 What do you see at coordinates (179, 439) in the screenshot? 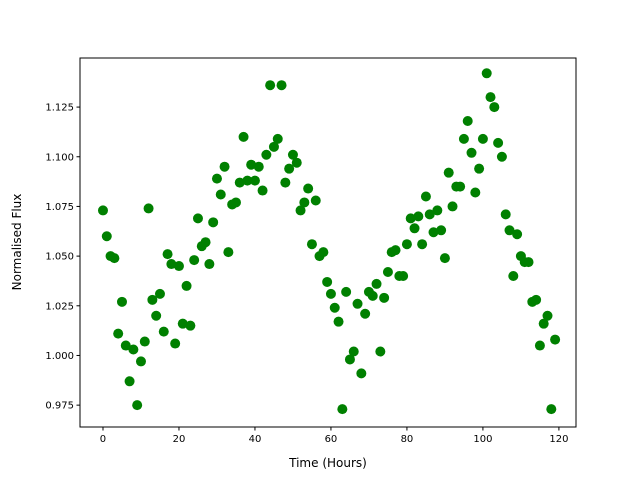
I see `x-tick-label: 20` at bounding box center [179, 439].